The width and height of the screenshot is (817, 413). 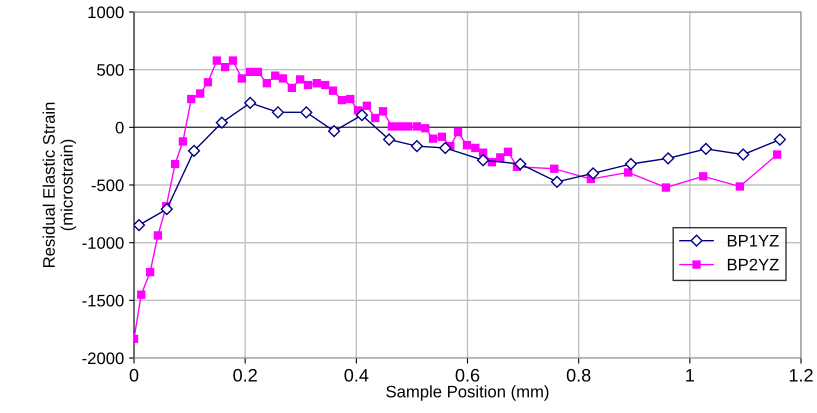 I want to click on legend-label: BP1YZ, so click(x=753, y=240).